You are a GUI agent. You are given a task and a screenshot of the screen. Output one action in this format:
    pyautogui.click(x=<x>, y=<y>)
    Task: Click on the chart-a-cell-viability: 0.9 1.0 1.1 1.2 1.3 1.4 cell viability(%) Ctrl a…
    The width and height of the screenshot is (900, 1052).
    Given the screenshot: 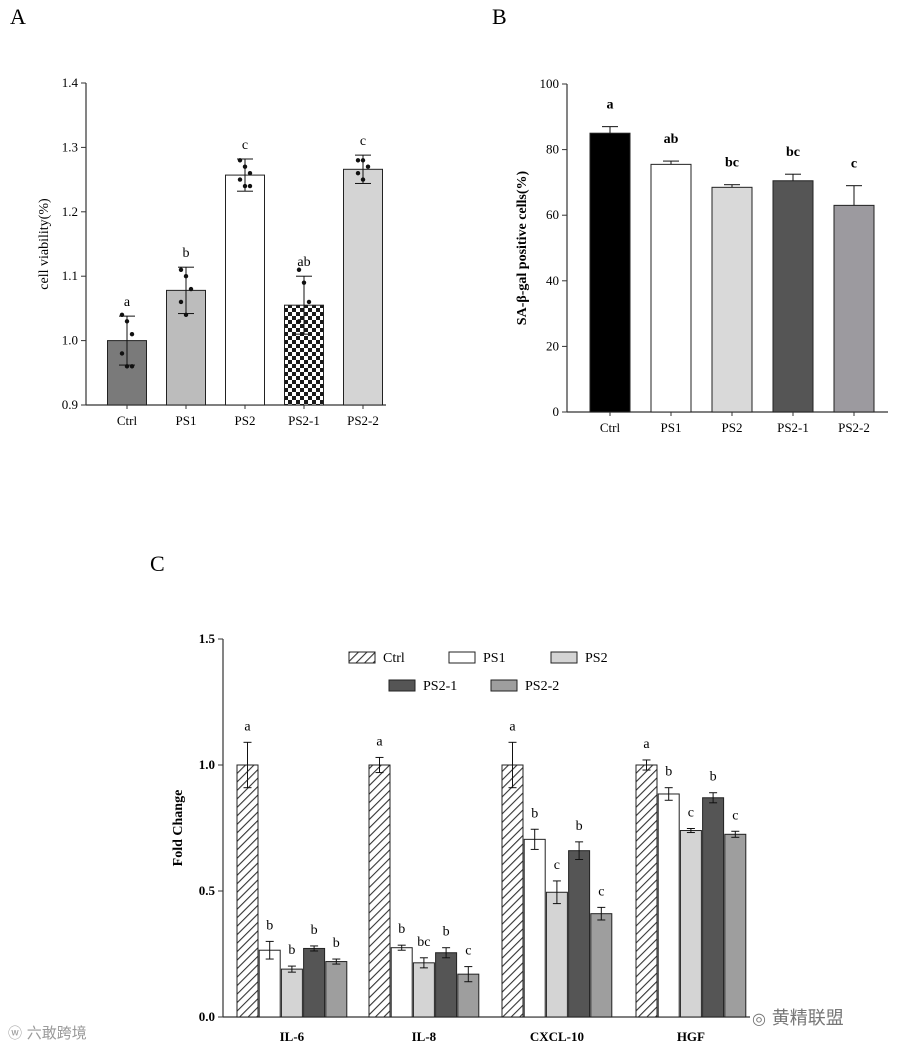 What is the action you would take?
    pyautogui.click(x=211, y=251)
    